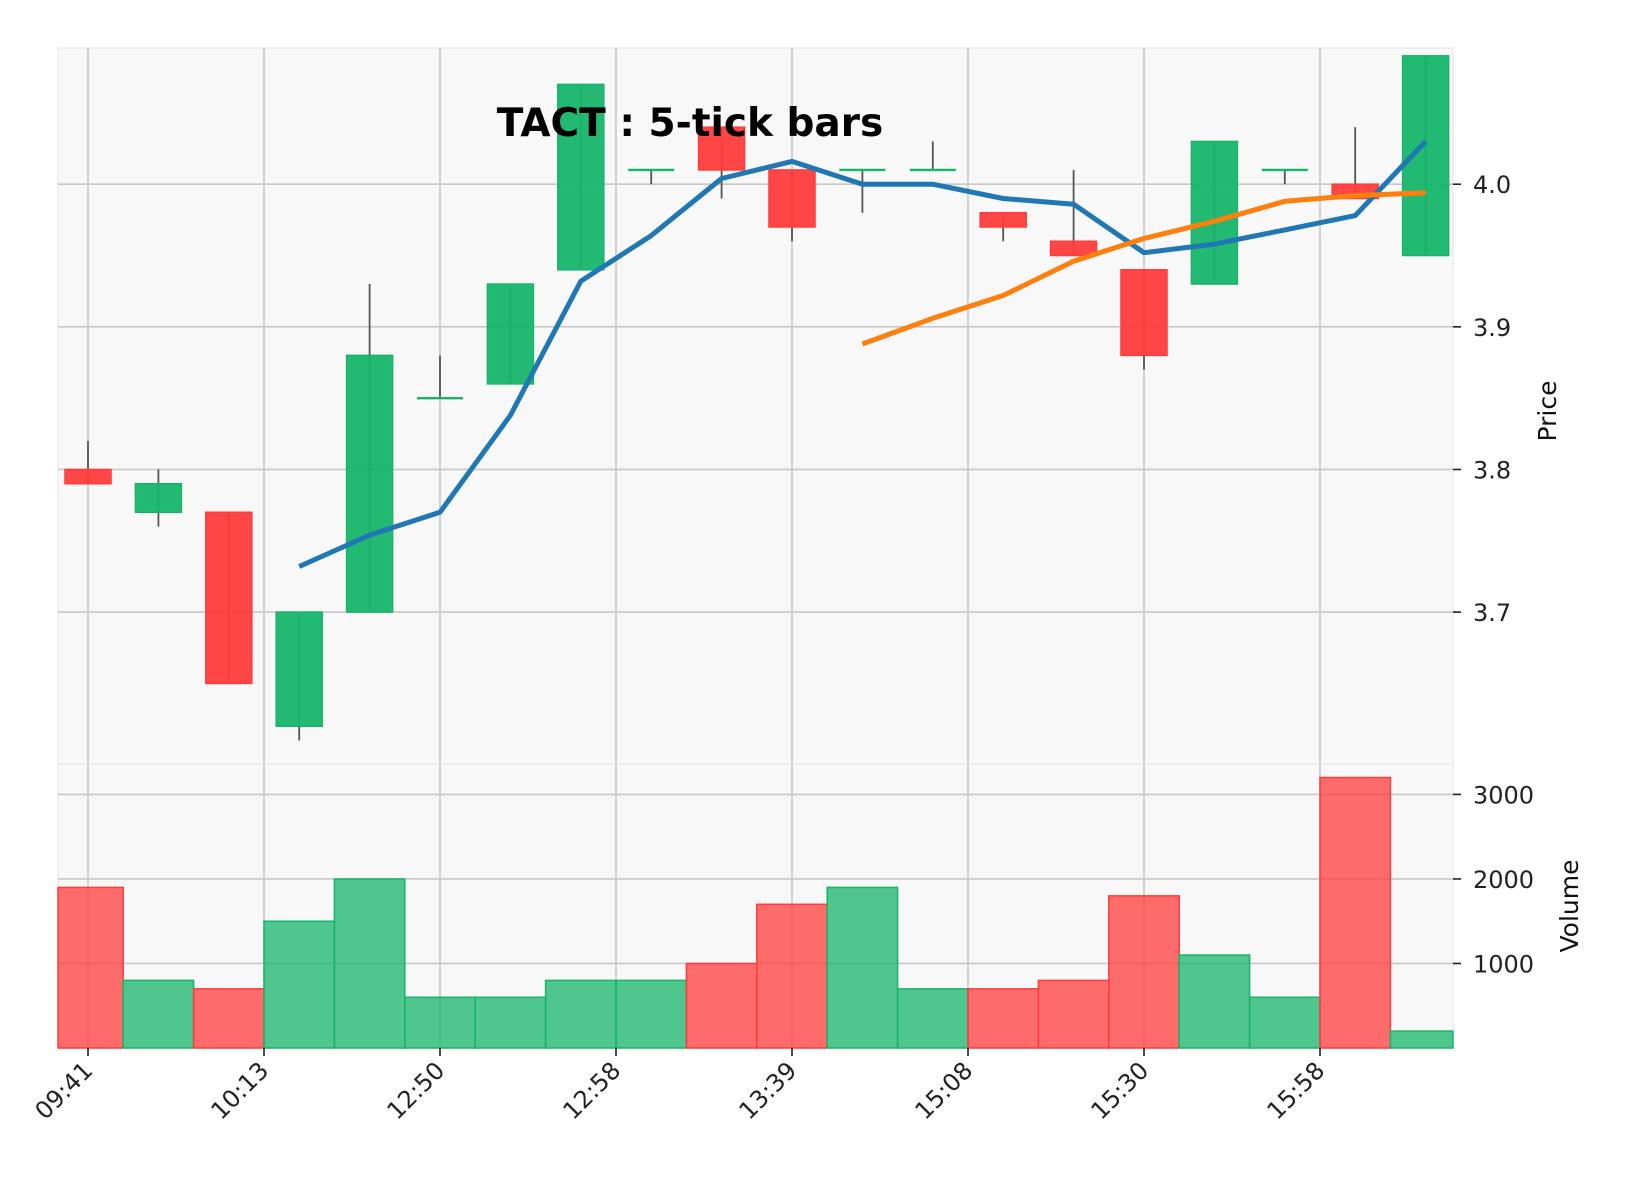 The height and width of the screenshot is (1188, 1626). What do you see at coordinates (240, 1090) in the screenshot?
I see `x-tick-label: 10:13` at bounding box center [240, 1090].